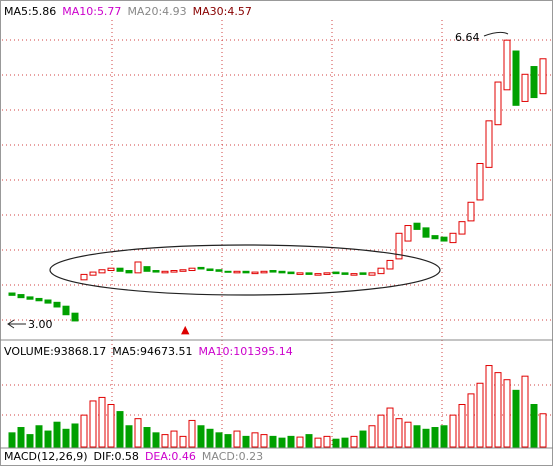 The width and height of the screenshot is (553, 466). Describe the element at coordinates (16, 324) in the screenshot. I see `low-arrow` at that location.